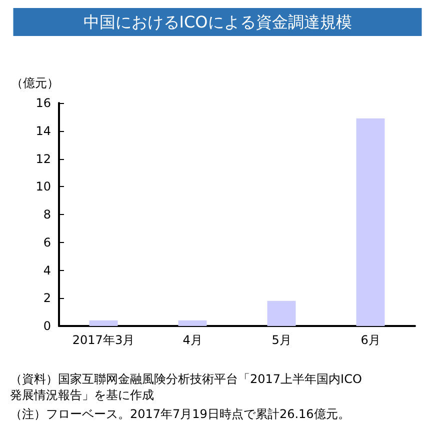  What do you see at coordinates (180, 414) in the screenshot?
I see `text: （注）フローベース。2017年7月19日時点で累計26.16億元。` at bounding box center [180, 414].